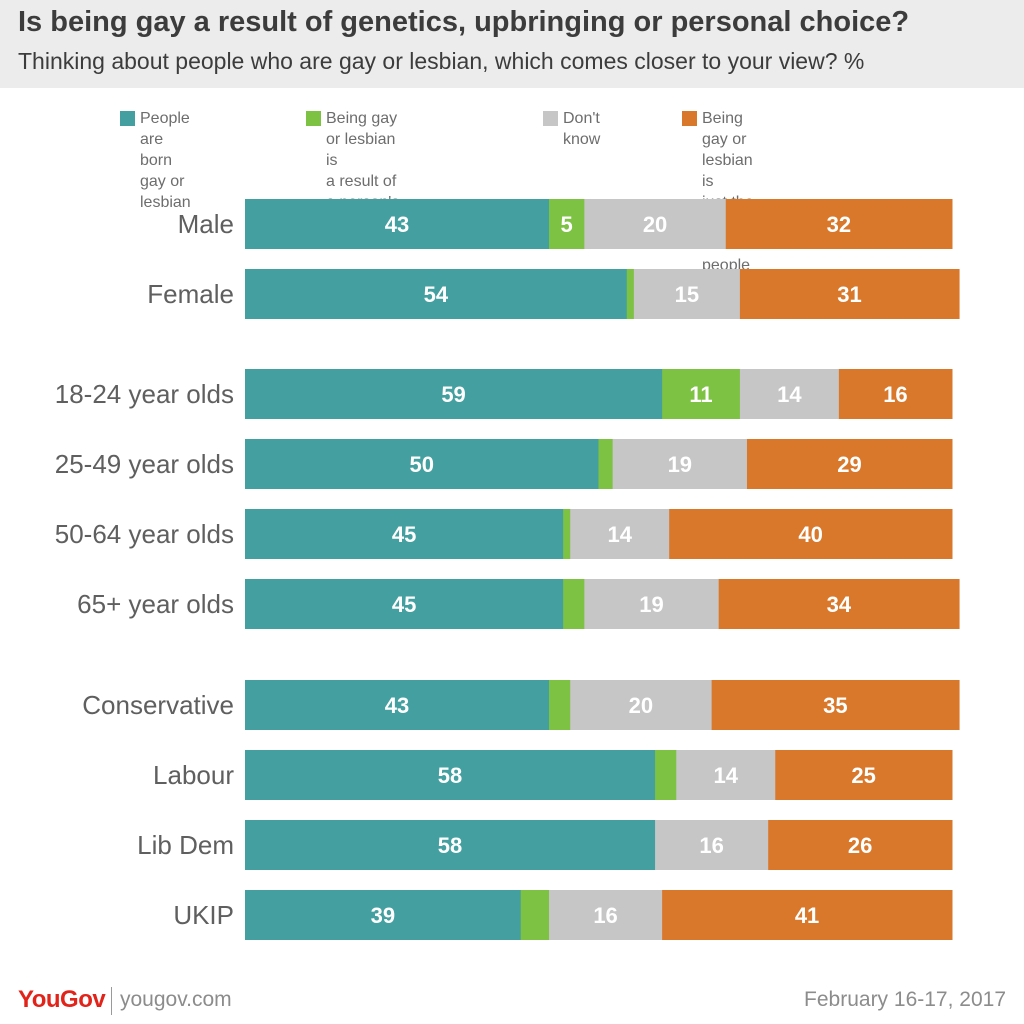 The image size is (1024, 1024). What do you see at coordinates (144, 394) in the screenshot?
I see `category-label-18-24-year-olds: 18-24 year olds` at bounding box center [144, 394].